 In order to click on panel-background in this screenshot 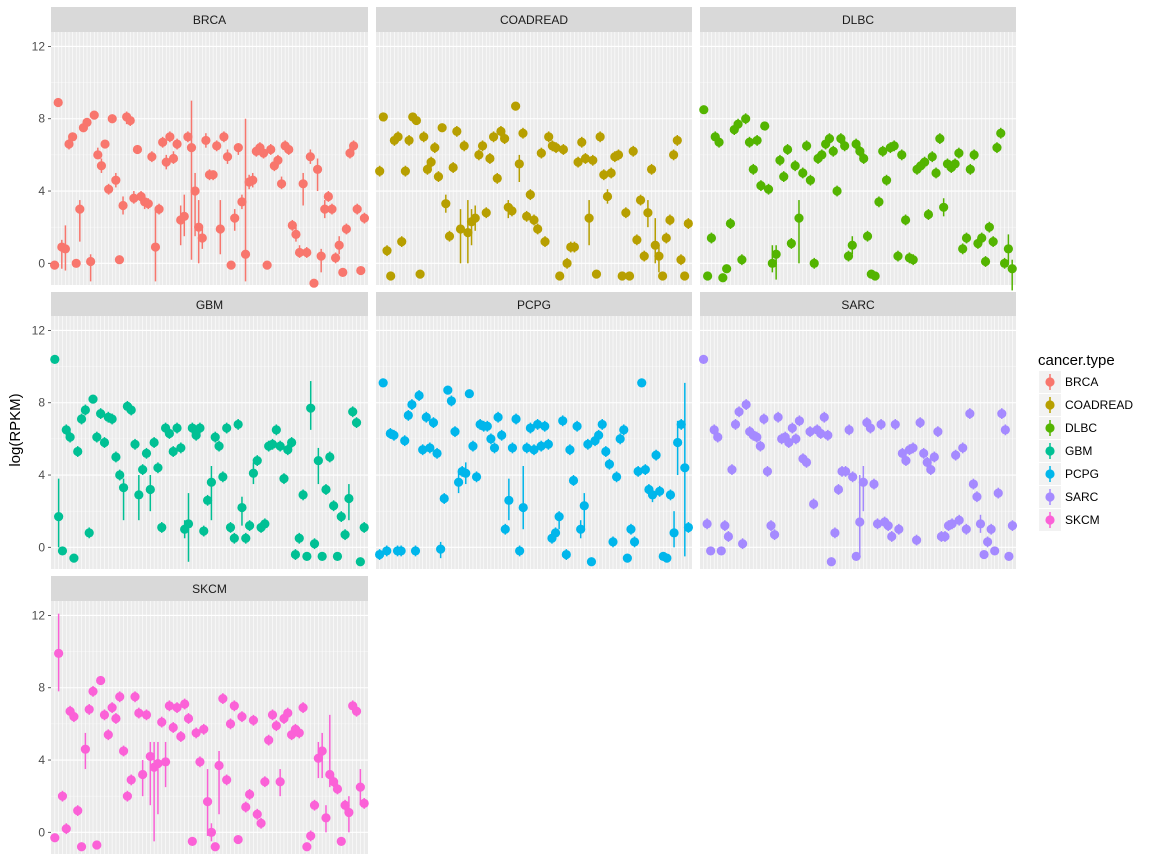, I will do `click(858, 158)`.